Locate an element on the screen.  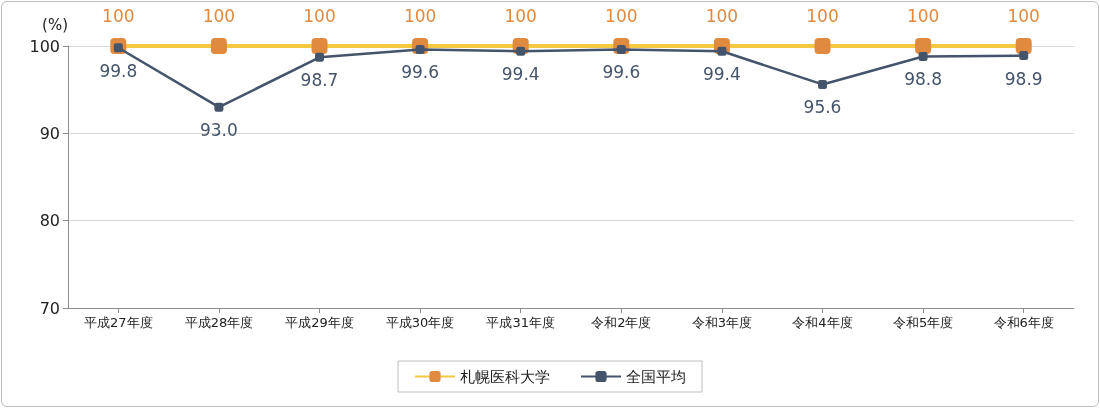
y-tick-label: 100 is located at coordinates (44, 46).